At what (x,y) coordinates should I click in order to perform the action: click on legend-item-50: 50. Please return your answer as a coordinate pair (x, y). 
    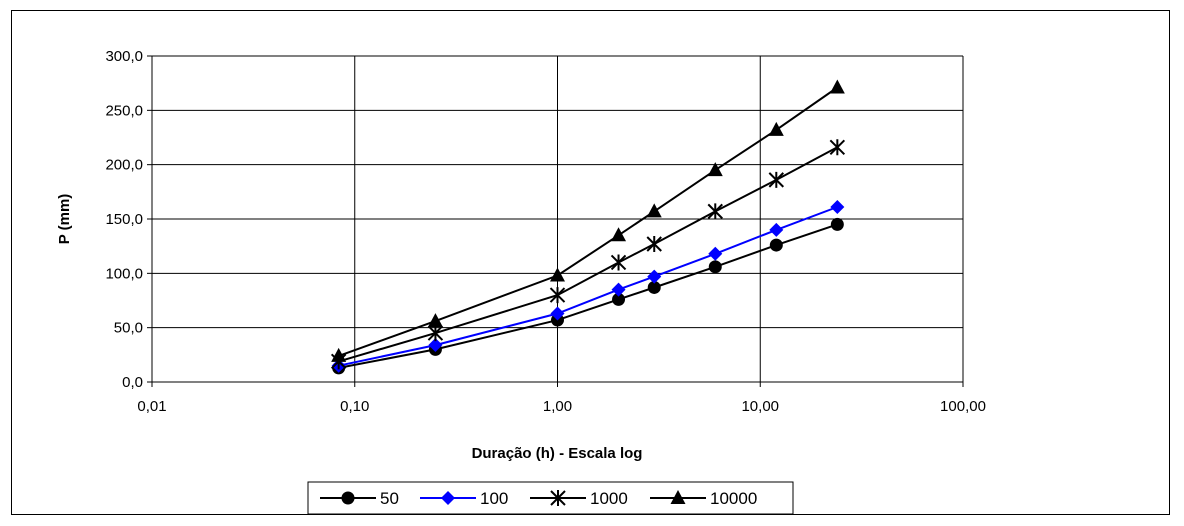
    Looking at the image, I should click on (359, 498).